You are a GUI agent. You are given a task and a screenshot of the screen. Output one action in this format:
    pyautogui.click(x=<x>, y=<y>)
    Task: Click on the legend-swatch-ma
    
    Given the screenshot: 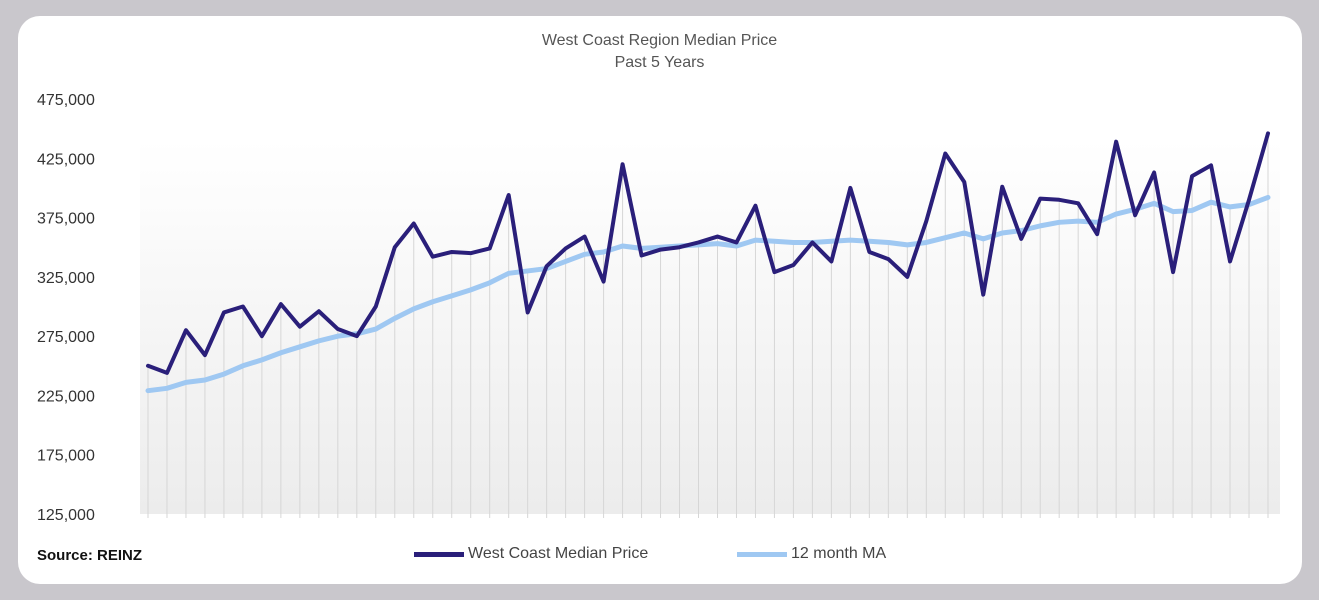 What is the action you would take?
    pyautogui.click(x=762, y=554)
    